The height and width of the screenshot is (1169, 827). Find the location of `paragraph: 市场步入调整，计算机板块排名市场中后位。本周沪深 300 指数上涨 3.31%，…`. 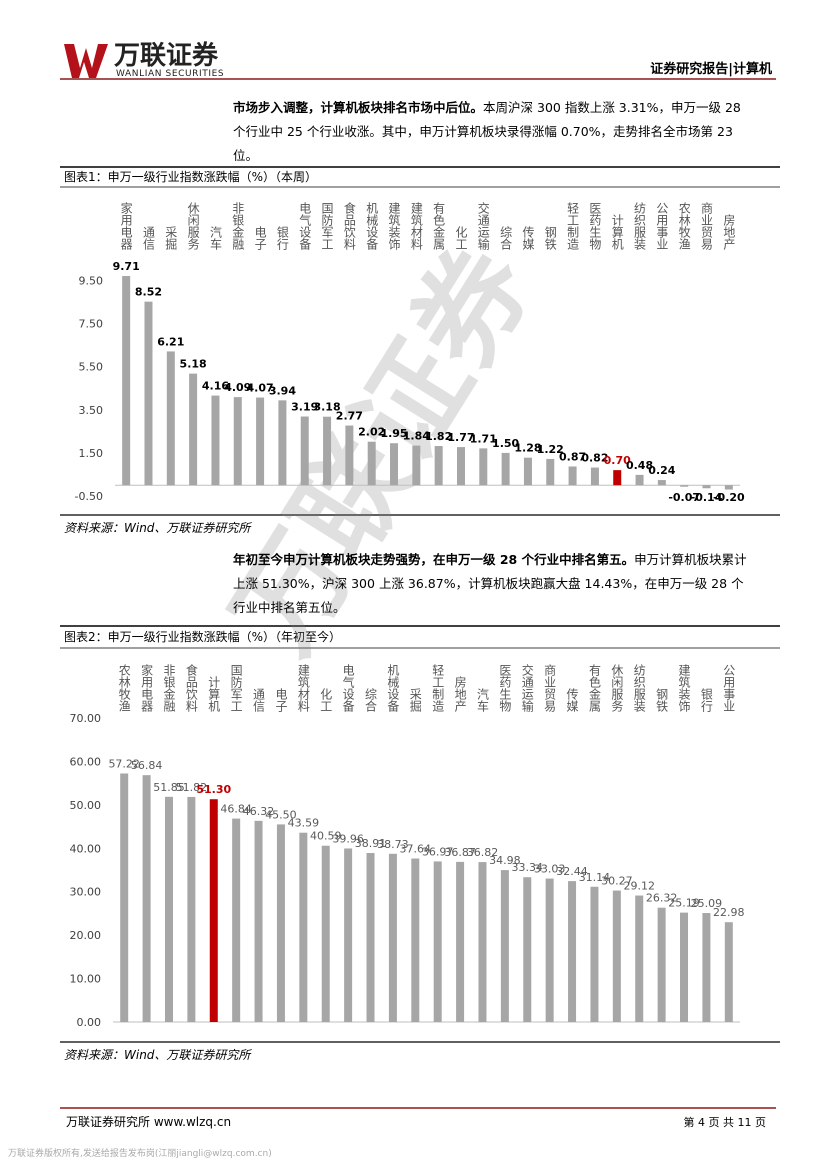

paragraph: 市场步入调整，计算机板块排名市场中后位。本周沪深 300 指数上涨 3.31%，… is located at coordinates (490, 132).